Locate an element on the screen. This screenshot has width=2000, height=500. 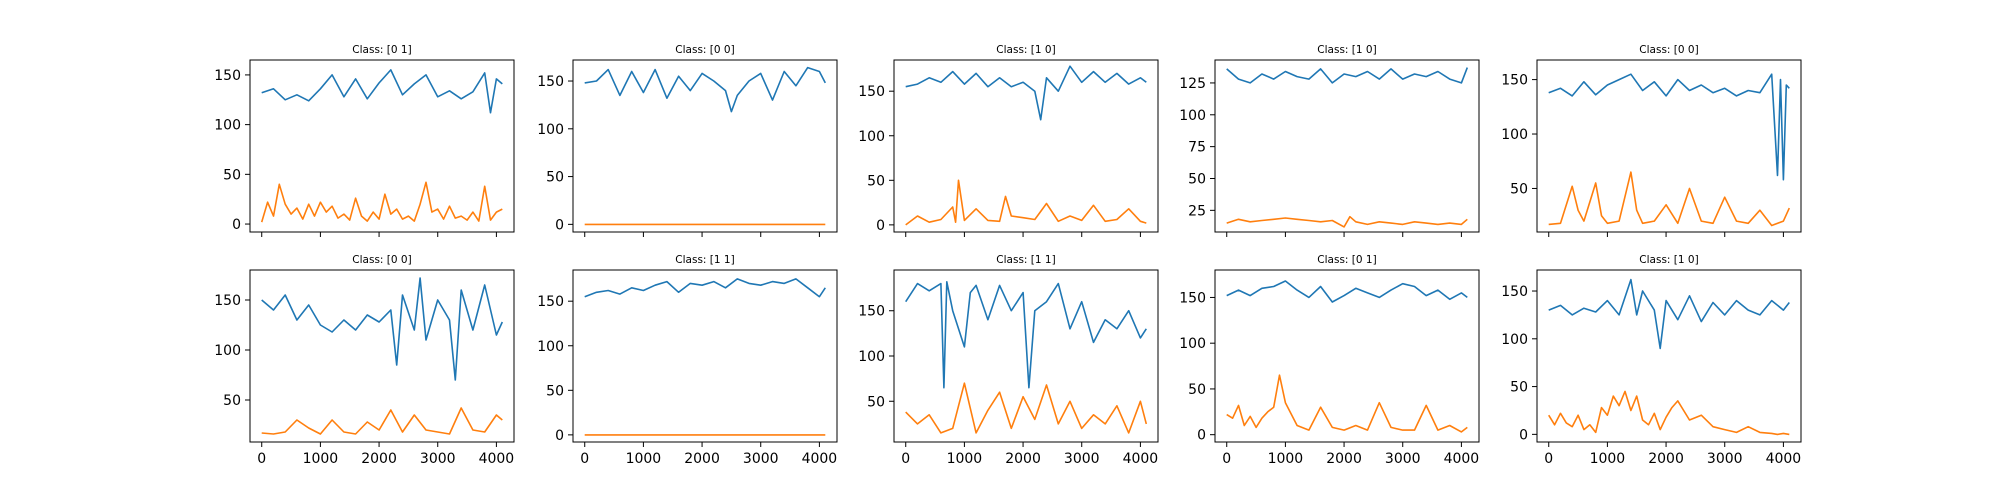
subplot-1: Class: [0 1] 0 50 100 150 is located at coordinates (364, 140).